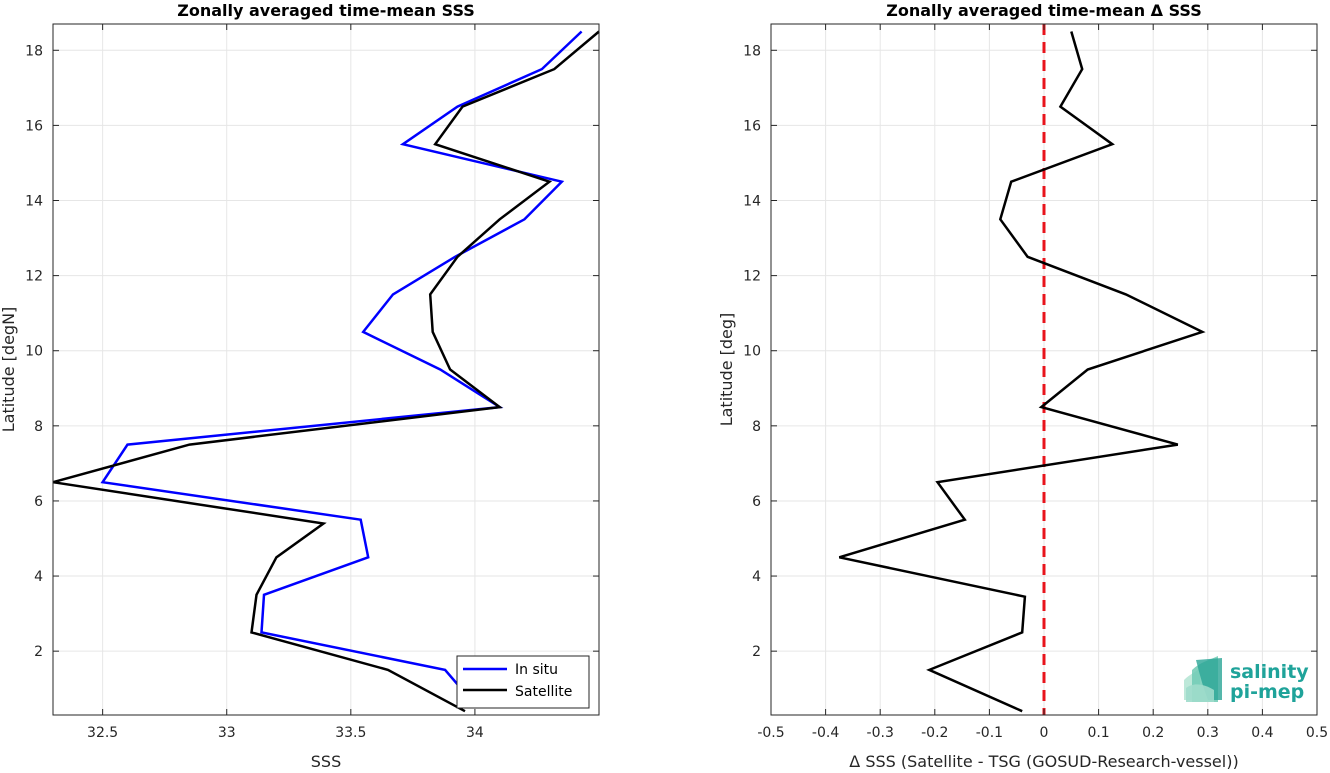 The height and width of the screenshot is (773, 1330). I want to click on legend-entry-in-situ: In situ, so click(510, 670).